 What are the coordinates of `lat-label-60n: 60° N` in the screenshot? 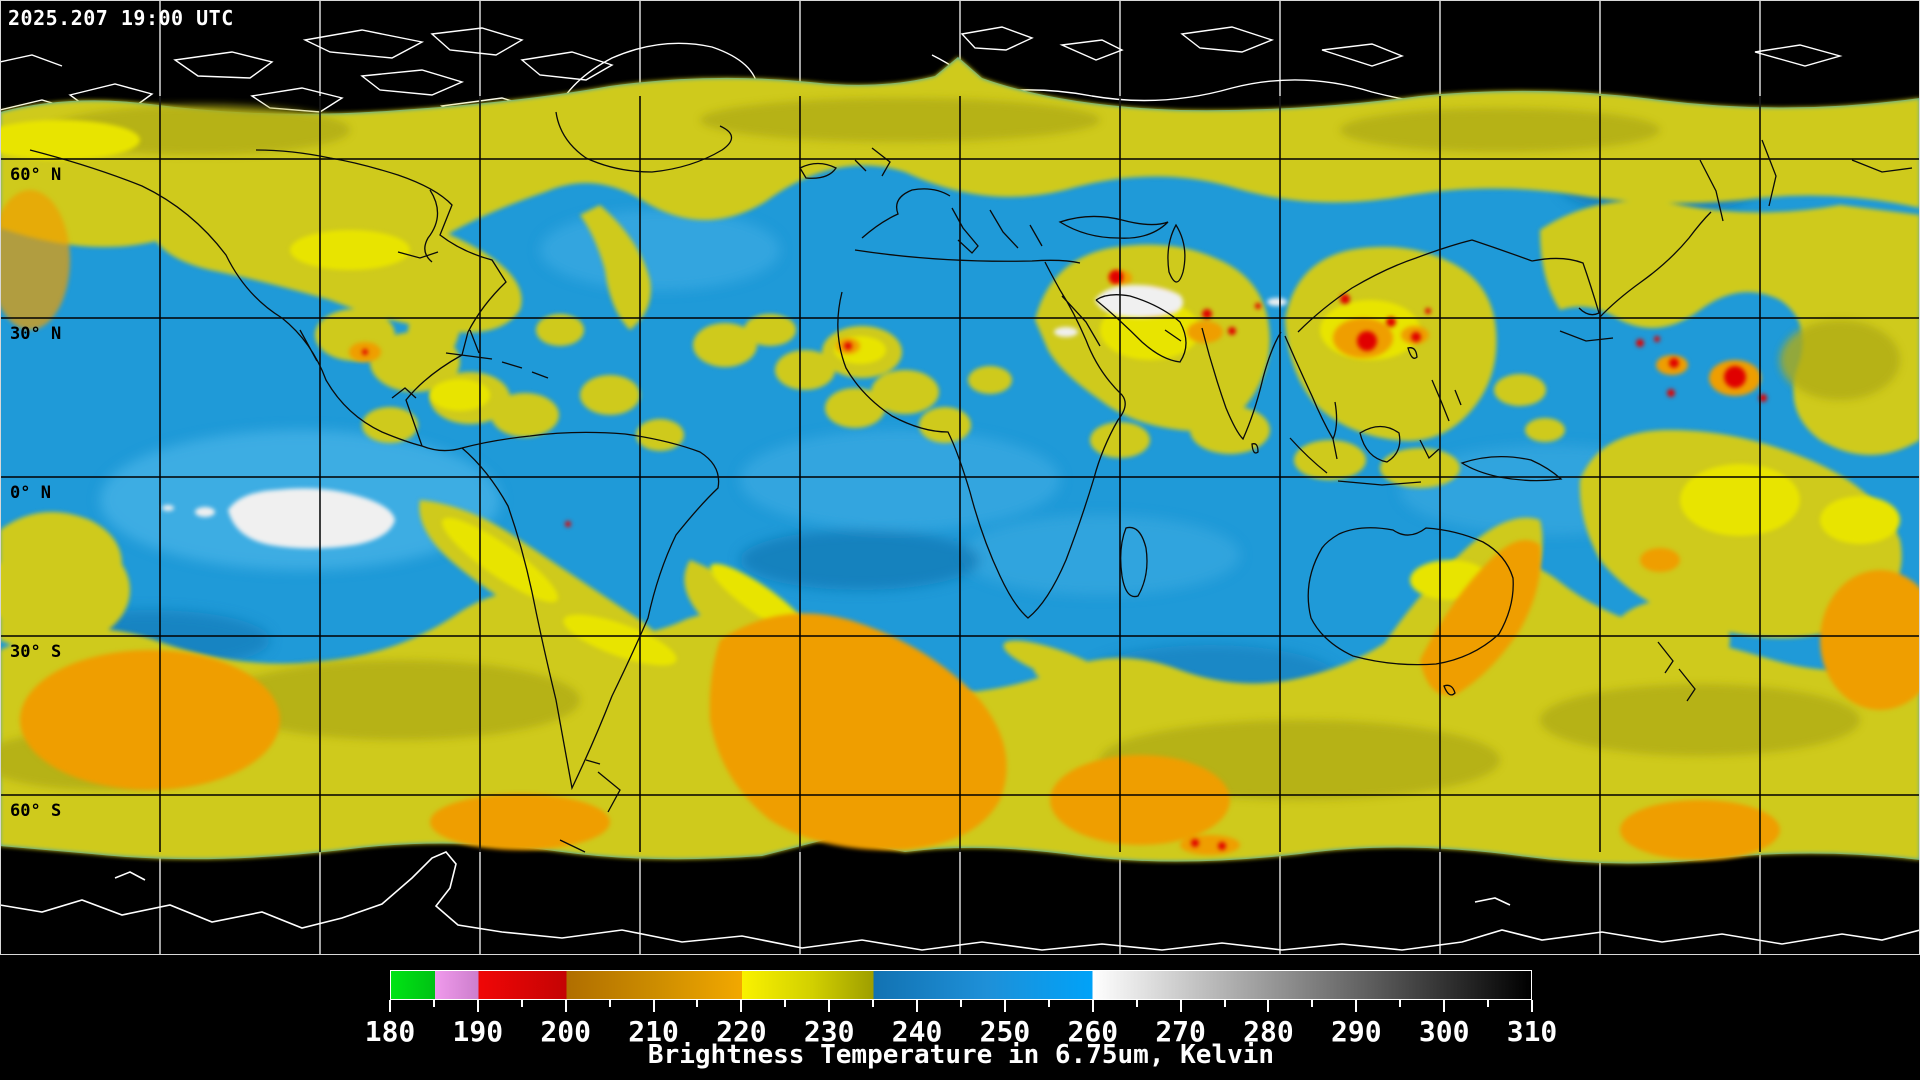 It's located at (36, 175).